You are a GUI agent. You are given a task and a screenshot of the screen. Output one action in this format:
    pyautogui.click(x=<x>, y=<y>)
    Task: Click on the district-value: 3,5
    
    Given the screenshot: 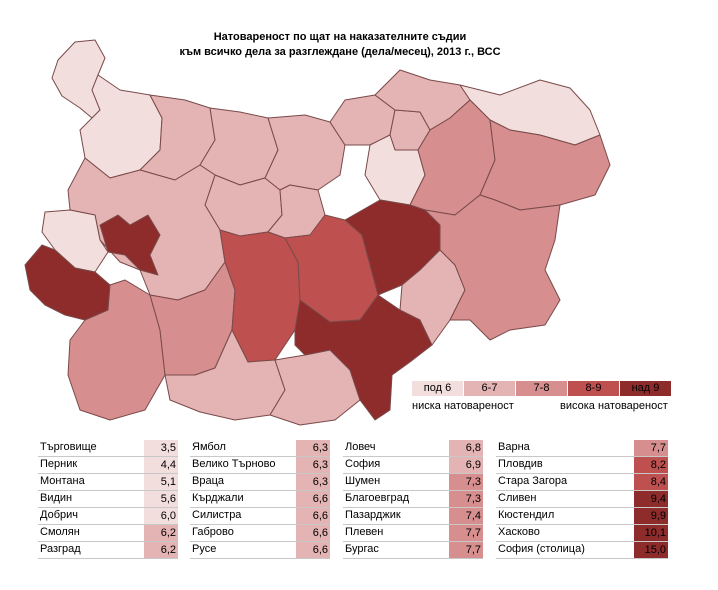 What is the action you would take?
    pyautogui.click(x=161, y=448)
    